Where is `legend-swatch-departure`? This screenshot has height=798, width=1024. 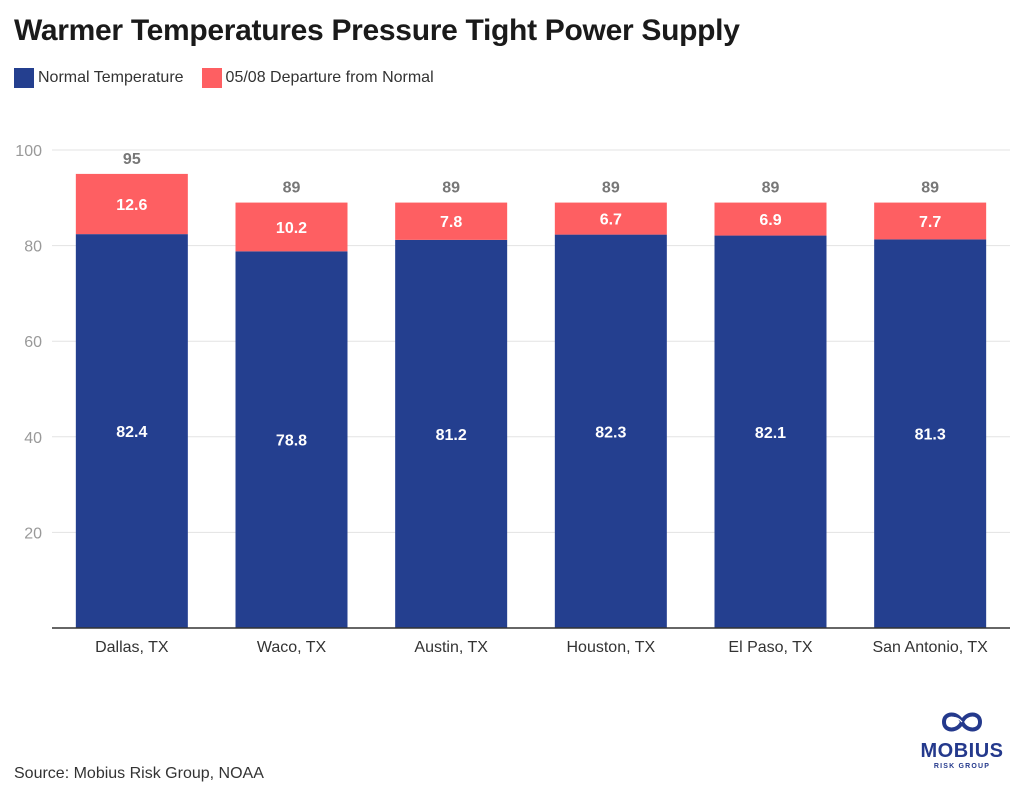 legend-swatch-departure is located at coordinates (211, 78).